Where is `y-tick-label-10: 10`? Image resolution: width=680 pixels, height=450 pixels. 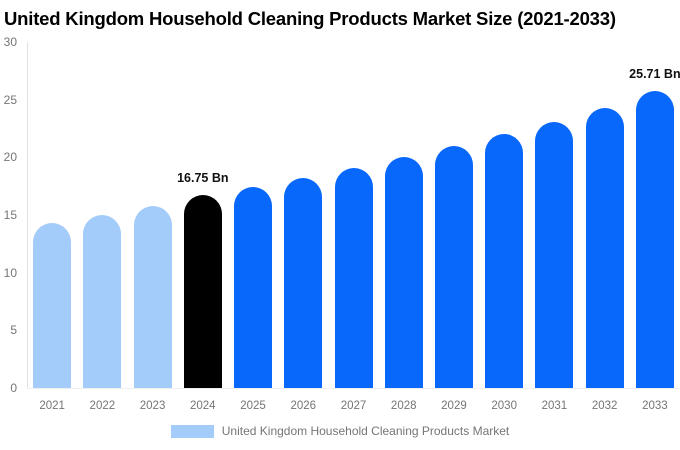
y-tick-label-10: 10 is located at coordinates (10, 272).